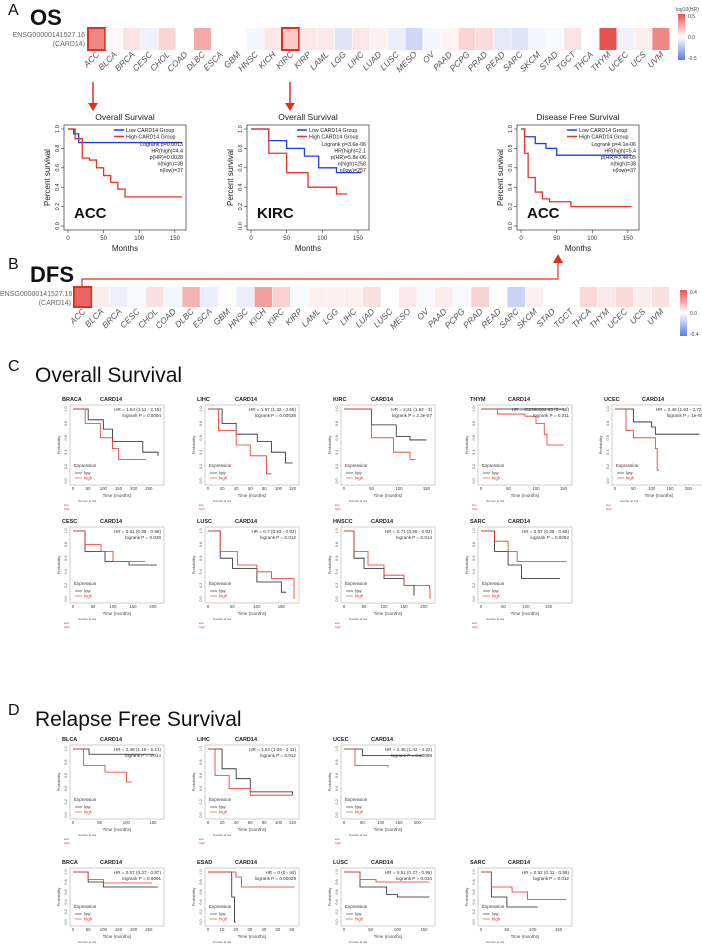 The height and width of the screenshot is (945, 702). Describe the element at coordinates (42, 40) in the screenshot. I see `os-gene-label: ENSG00000141527.16 (CARD14)` at that location.